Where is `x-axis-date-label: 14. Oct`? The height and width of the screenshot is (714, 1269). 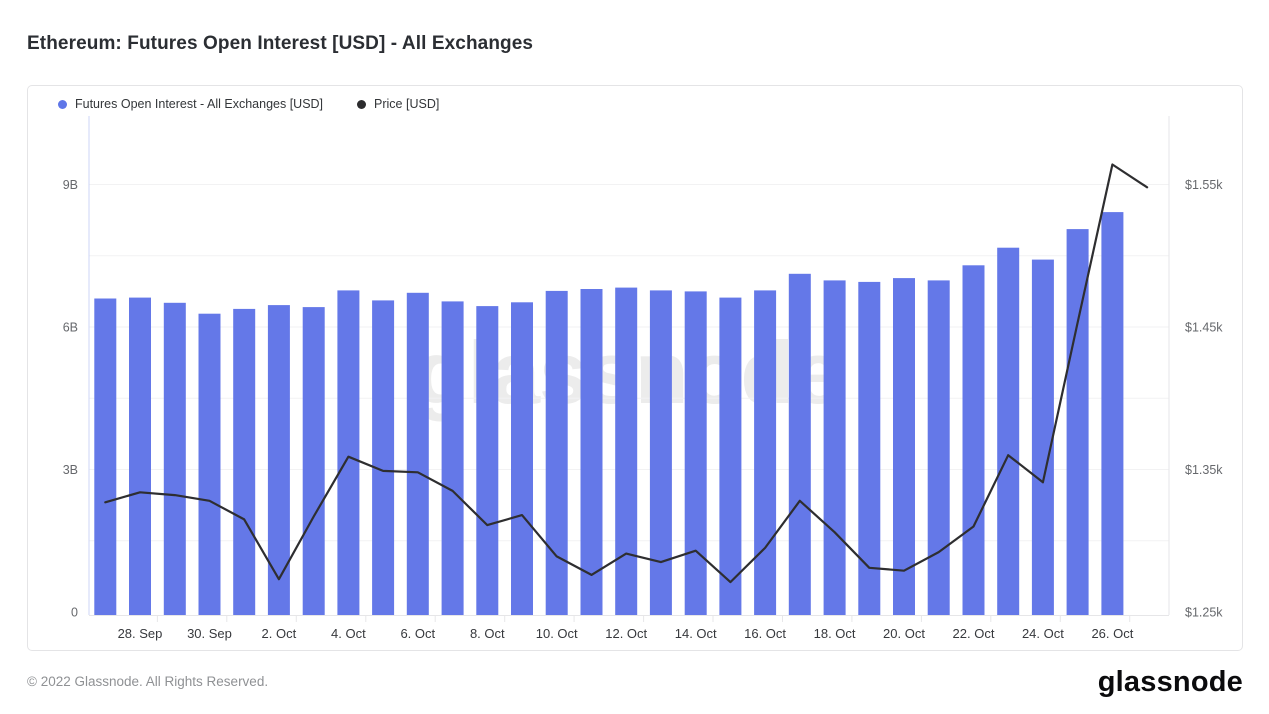
x-axis-date-label: 14. Oct is located at coordinates (696, 633).